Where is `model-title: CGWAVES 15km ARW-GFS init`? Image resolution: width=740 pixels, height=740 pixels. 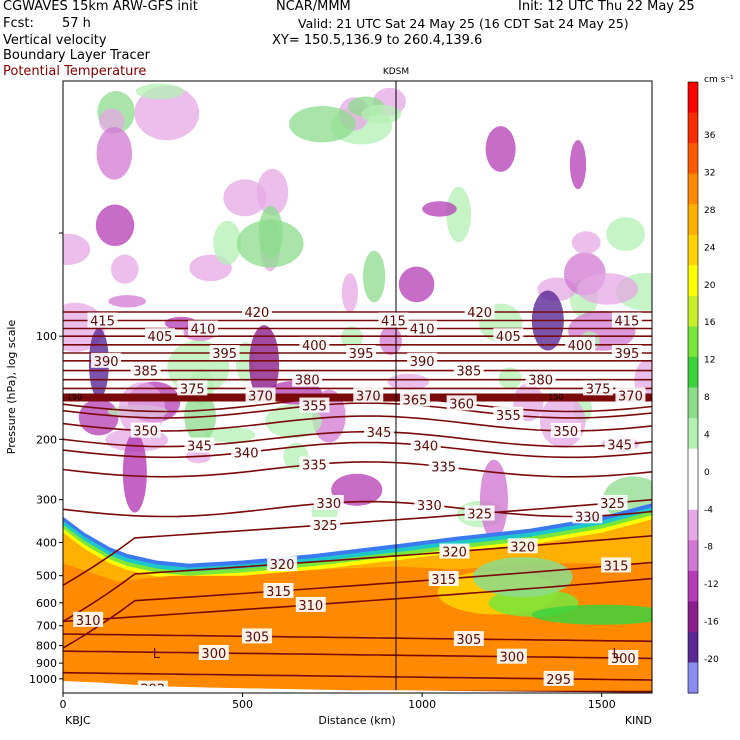 model-title: CGWAVES 15km ARW-GFS init is located at coordinates (100, 7).